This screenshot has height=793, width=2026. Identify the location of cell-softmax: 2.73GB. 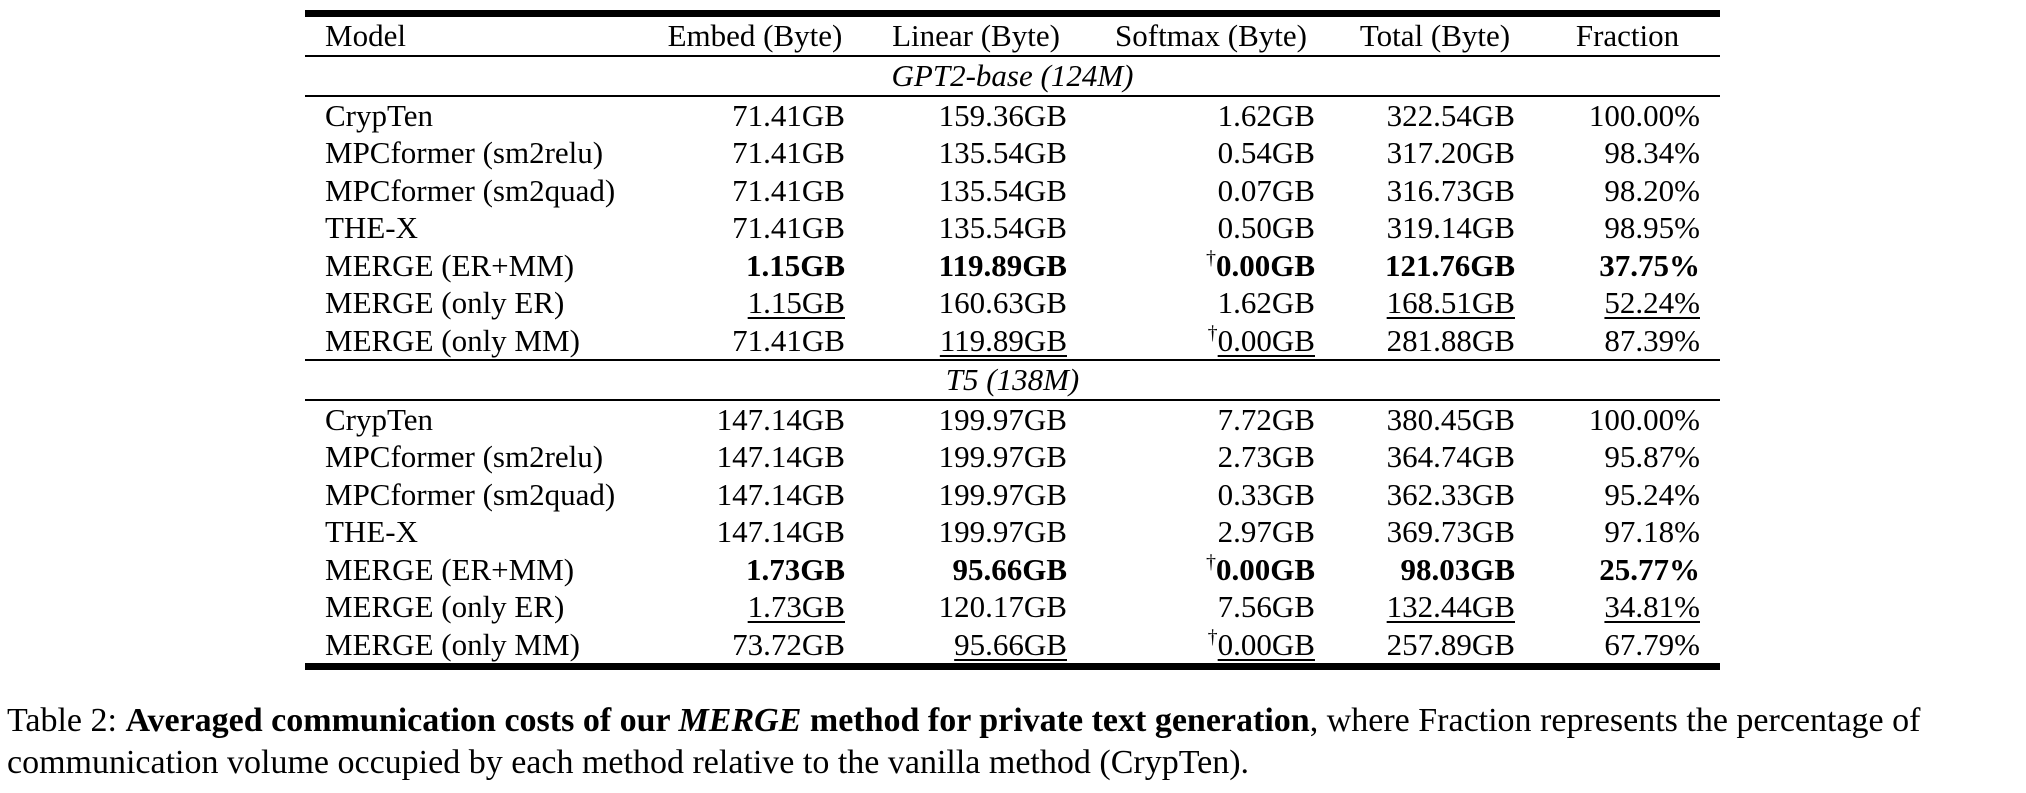
(1266, 456).